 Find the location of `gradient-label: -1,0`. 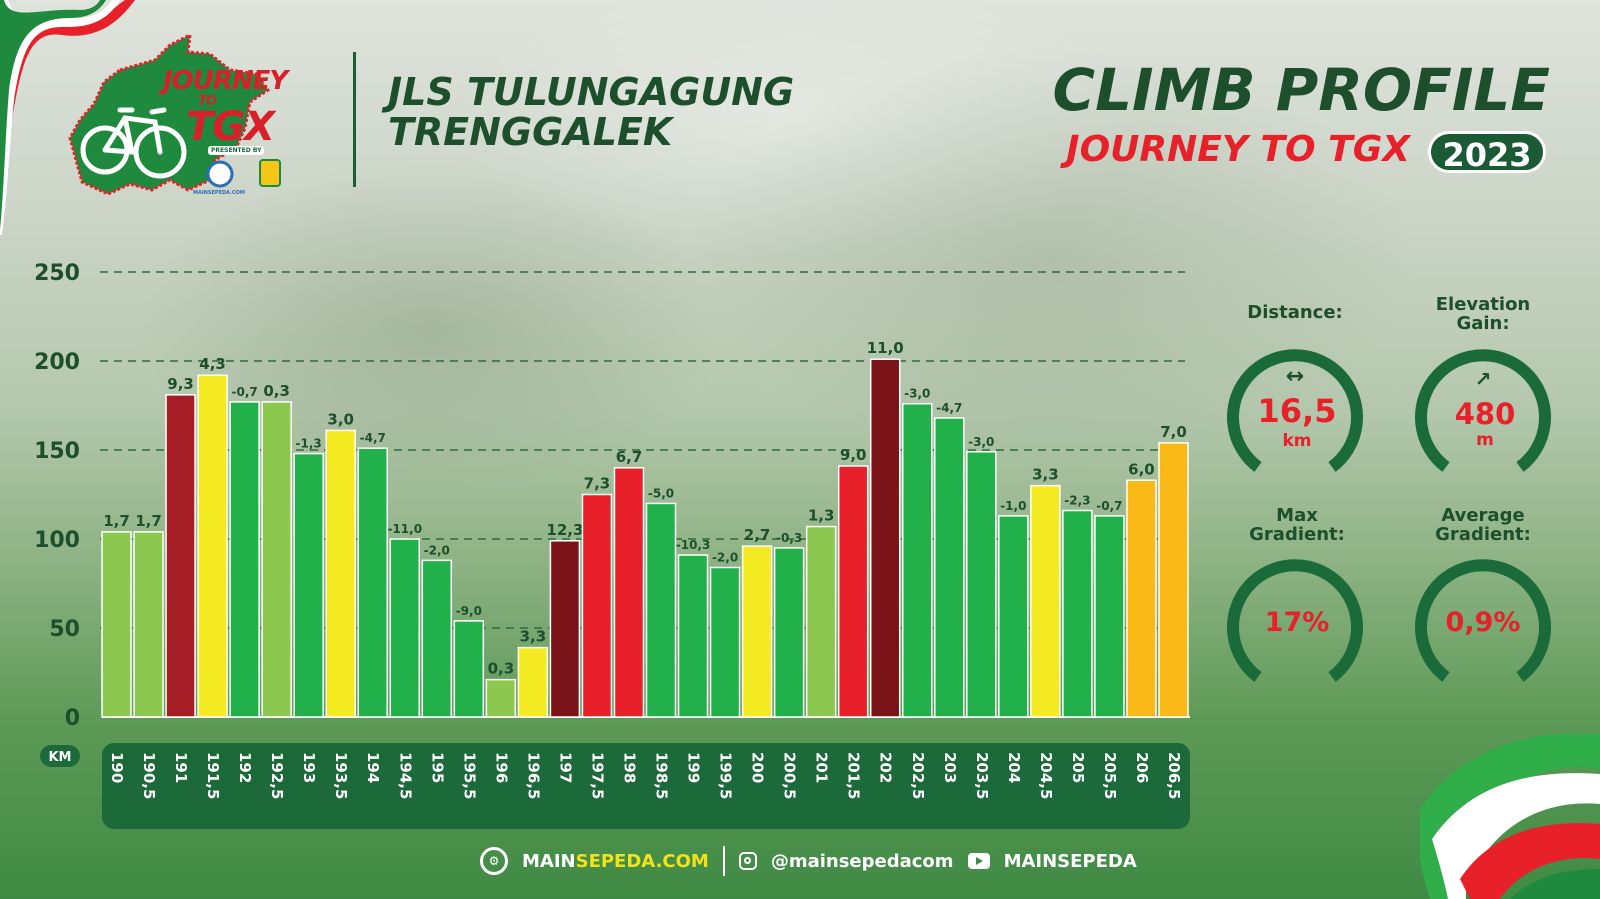

gradient-label: -1,0 is located at coordinates (1013, 506).